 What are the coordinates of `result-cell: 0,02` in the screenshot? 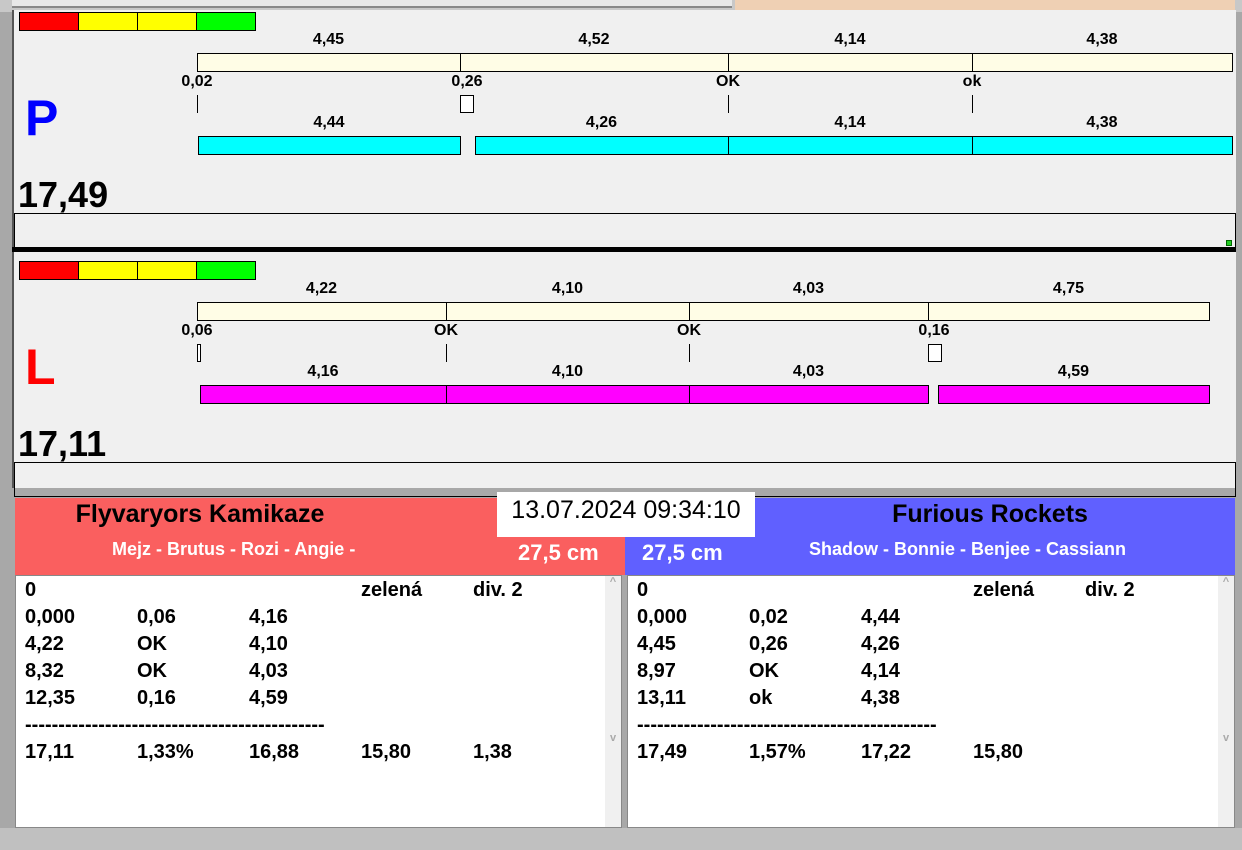 It's located at (768, 617).